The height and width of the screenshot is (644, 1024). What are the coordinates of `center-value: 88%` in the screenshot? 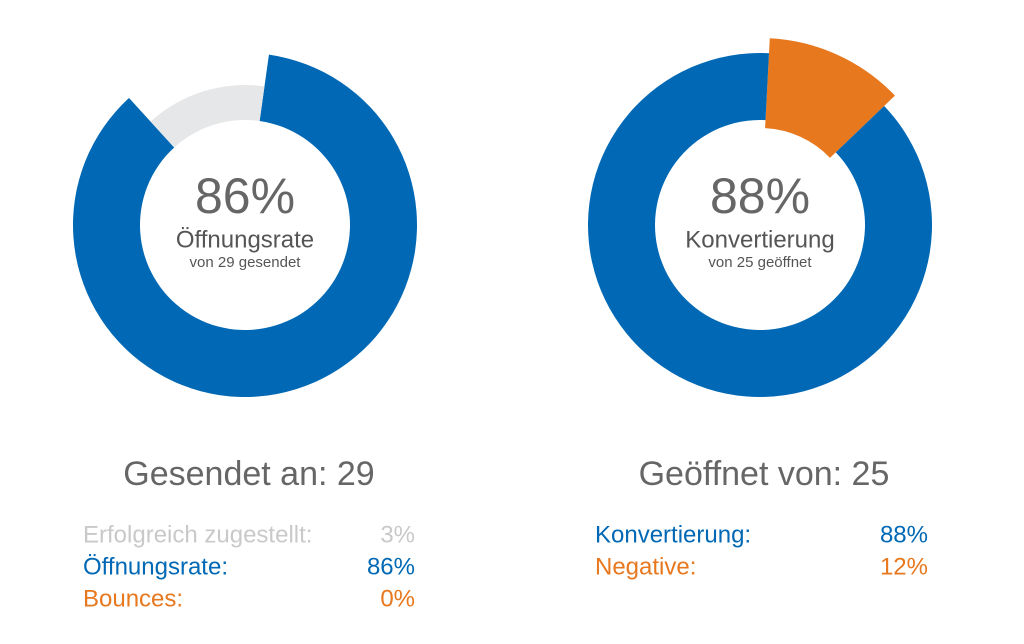 It's located at (760, 196).